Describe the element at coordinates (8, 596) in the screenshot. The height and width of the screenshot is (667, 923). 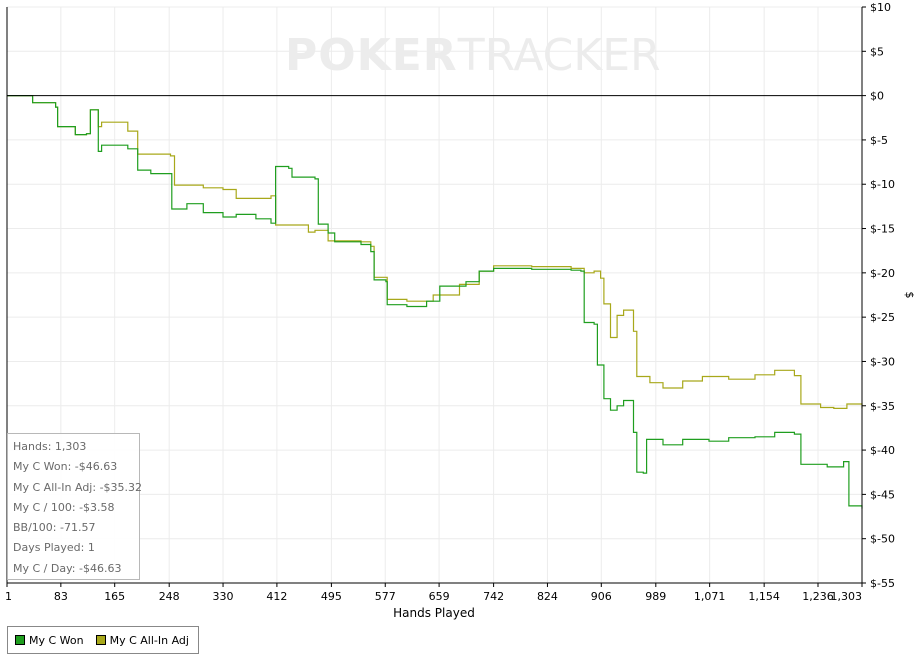
I see `x-tick-label: 1` at that location.